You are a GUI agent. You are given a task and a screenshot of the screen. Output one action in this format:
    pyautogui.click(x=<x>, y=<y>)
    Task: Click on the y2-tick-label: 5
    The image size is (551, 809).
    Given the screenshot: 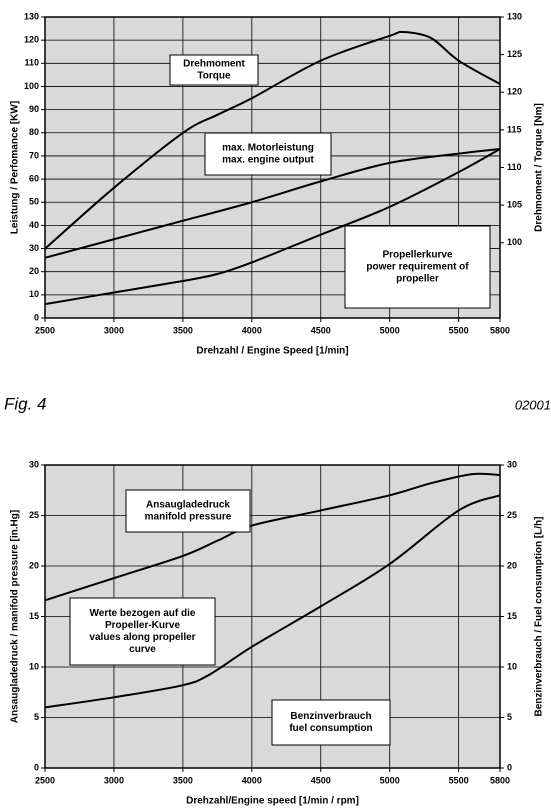 What is the action you would take?
    pyautogui.click(x=509, y=717)
    